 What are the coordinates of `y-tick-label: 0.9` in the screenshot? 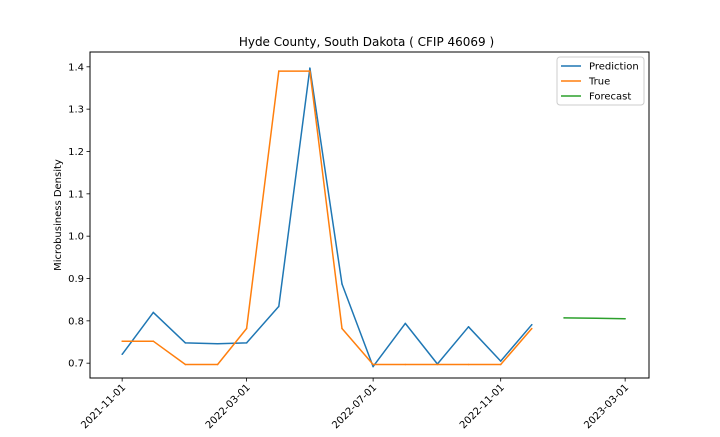 It's located at (76, 279).